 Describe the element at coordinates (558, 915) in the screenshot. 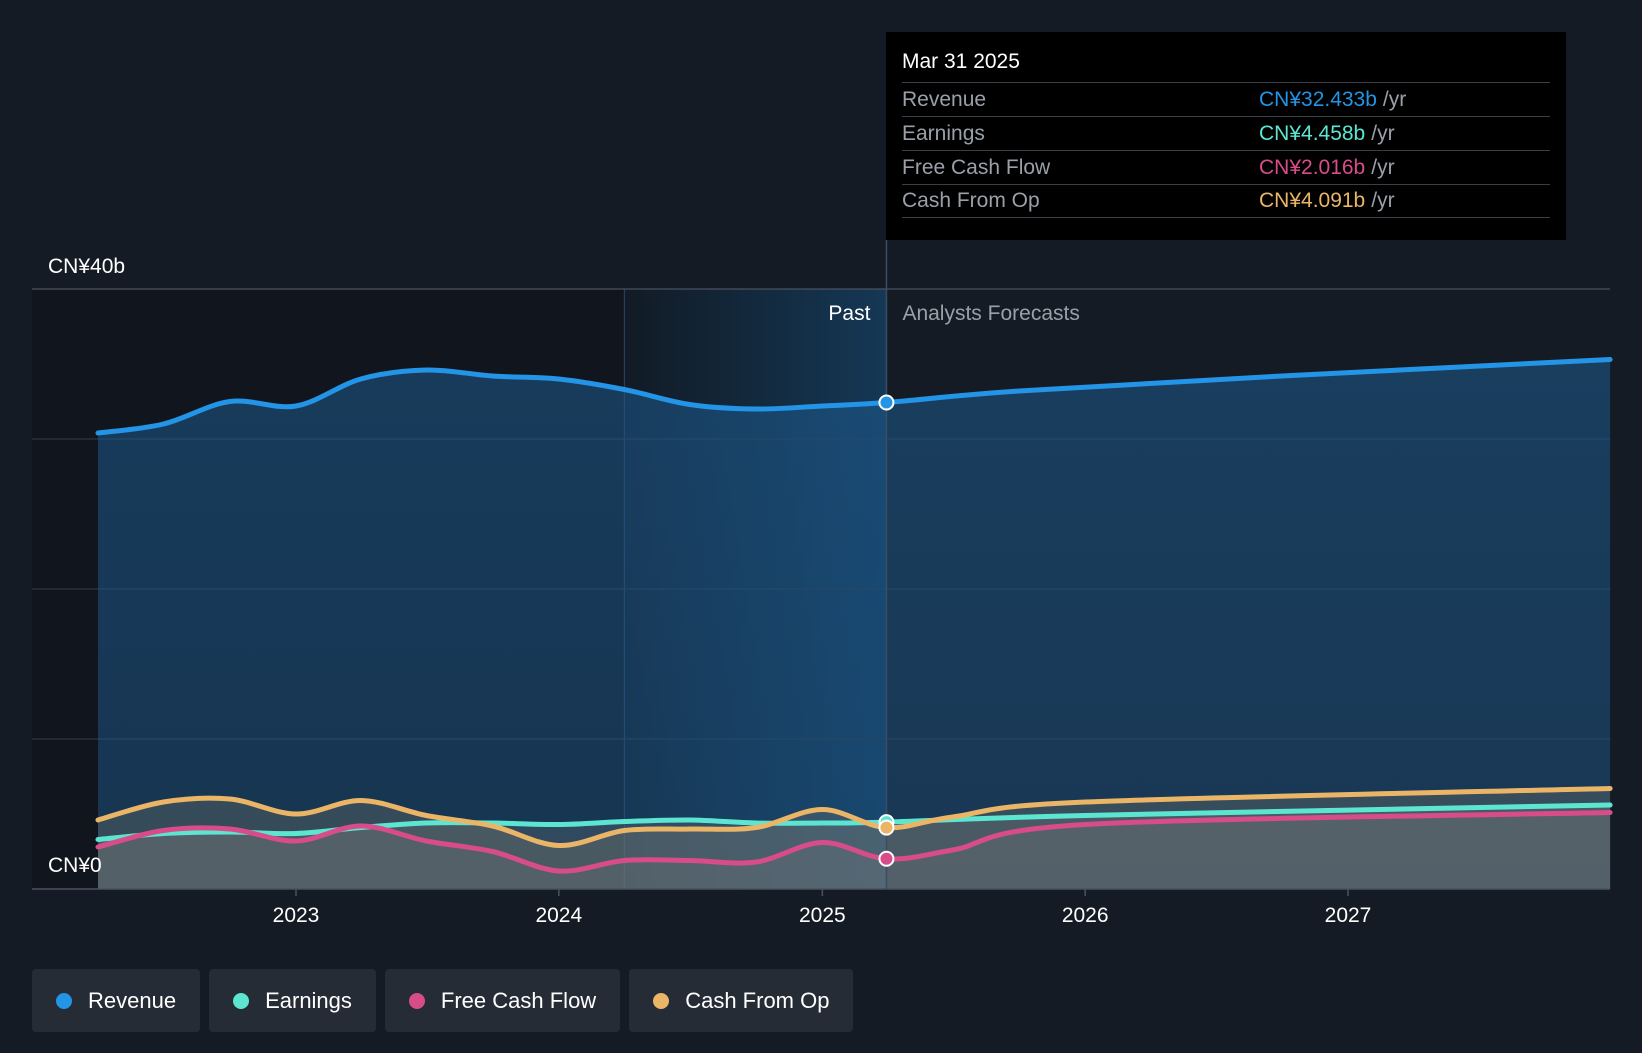

I see `x-tick-label: 2024` at that location.